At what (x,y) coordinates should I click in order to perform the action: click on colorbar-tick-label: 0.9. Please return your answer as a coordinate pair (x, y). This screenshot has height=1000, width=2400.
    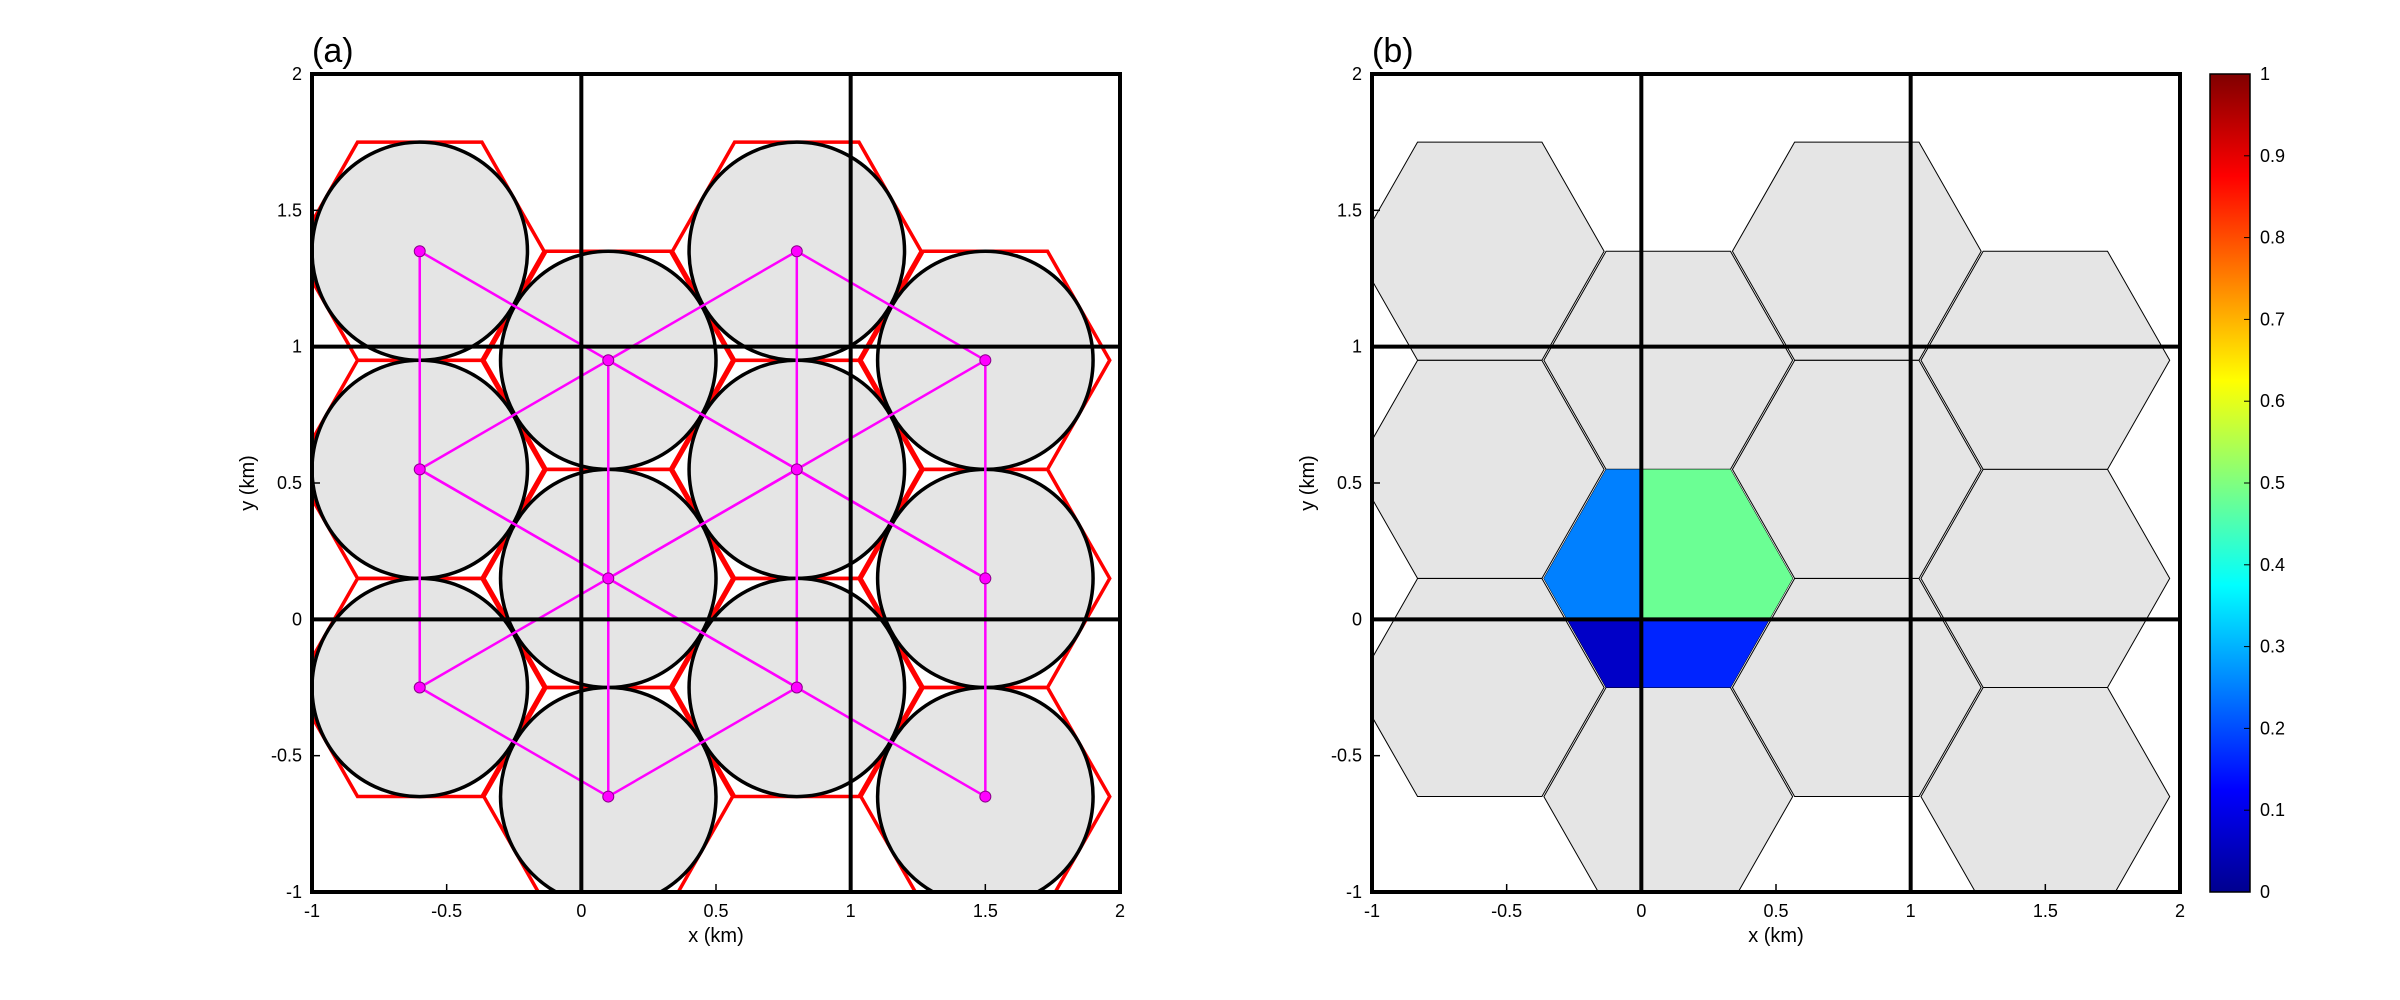
    Looking at the image, I should click on (2272, 156).